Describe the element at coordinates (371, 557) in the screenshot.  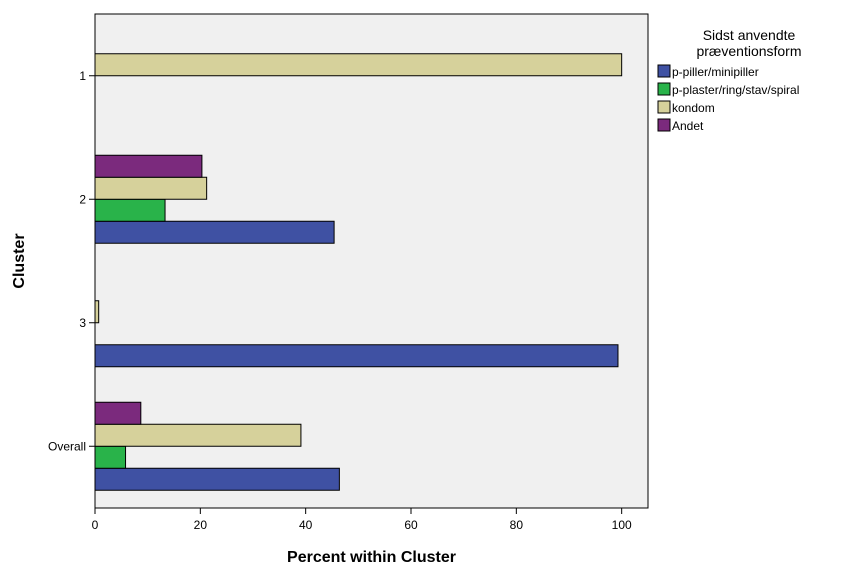
I see `x-axis-title: Percent within Cluster` at that location.